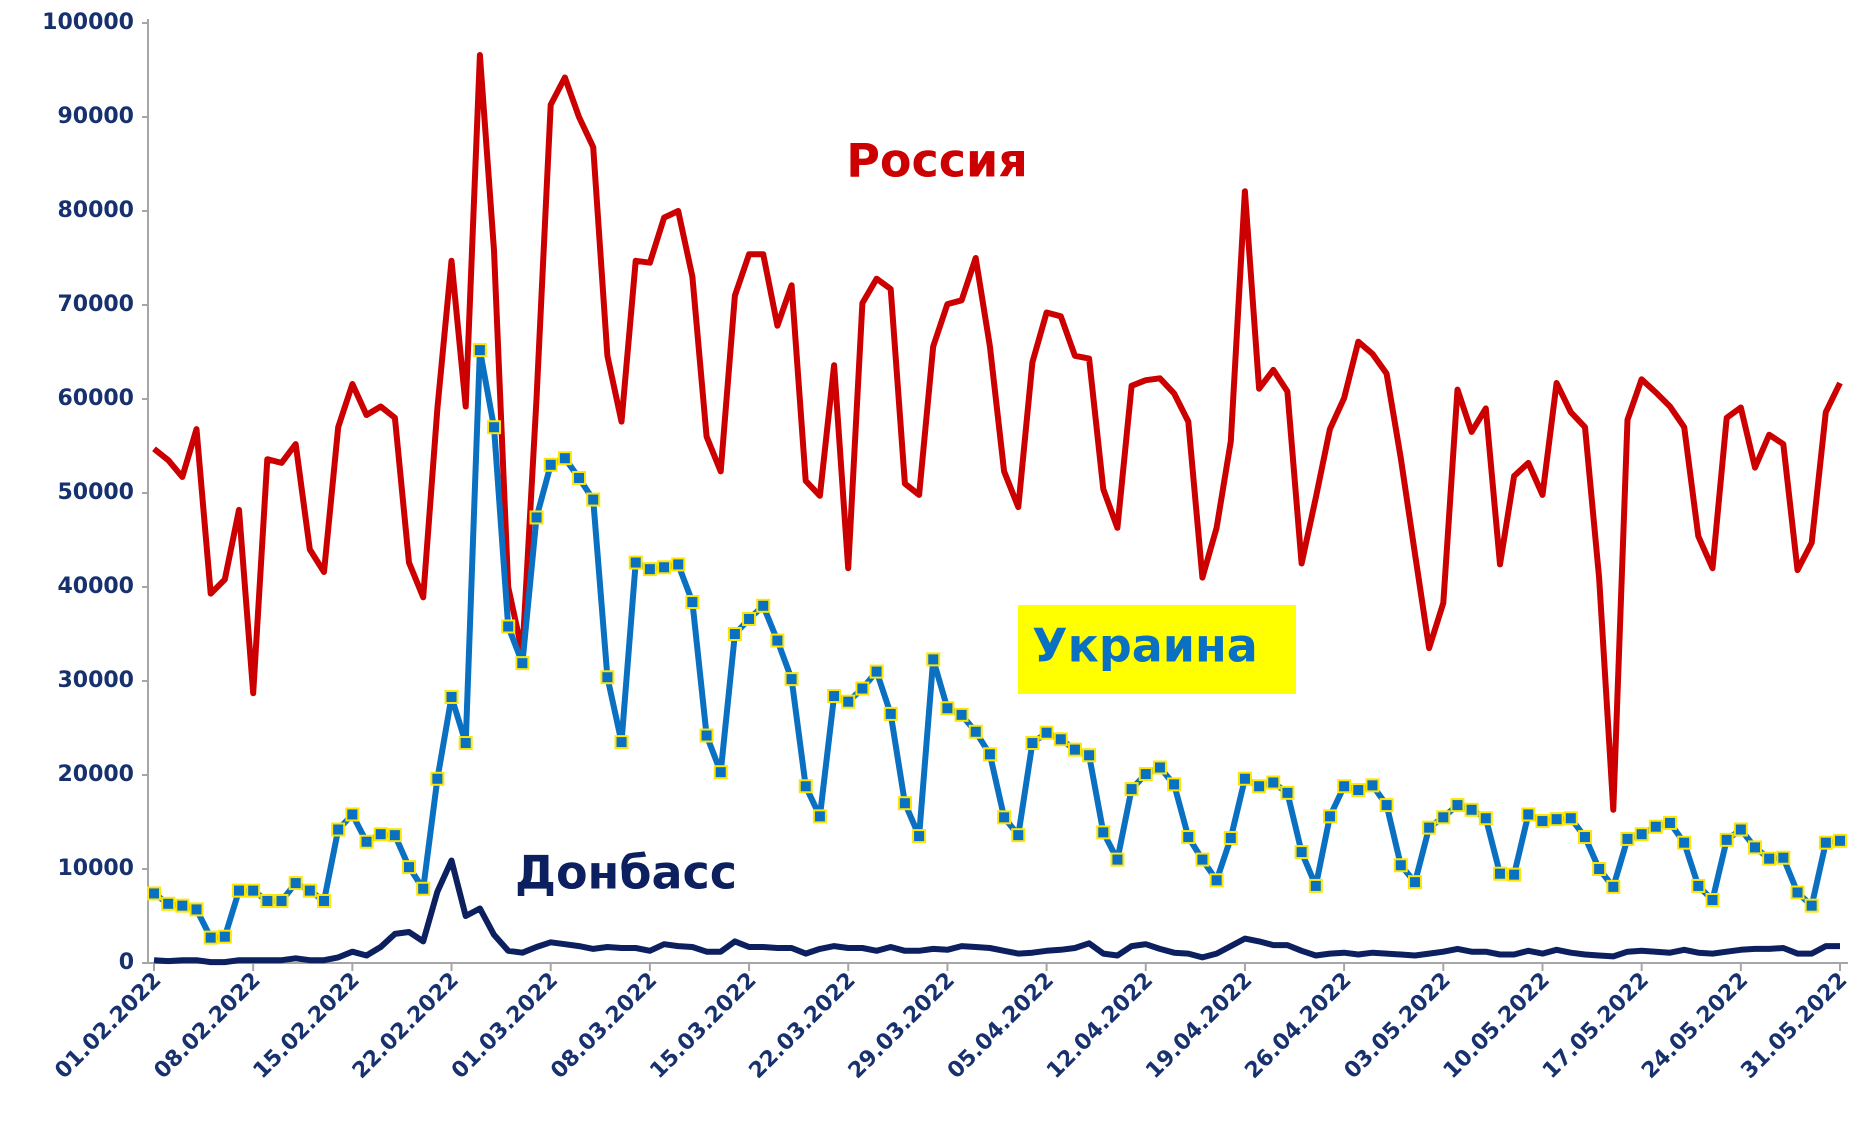 This screenshot has width=1860, height=1131. I want to click on series-annotation: Украина, so click(1145, 646).